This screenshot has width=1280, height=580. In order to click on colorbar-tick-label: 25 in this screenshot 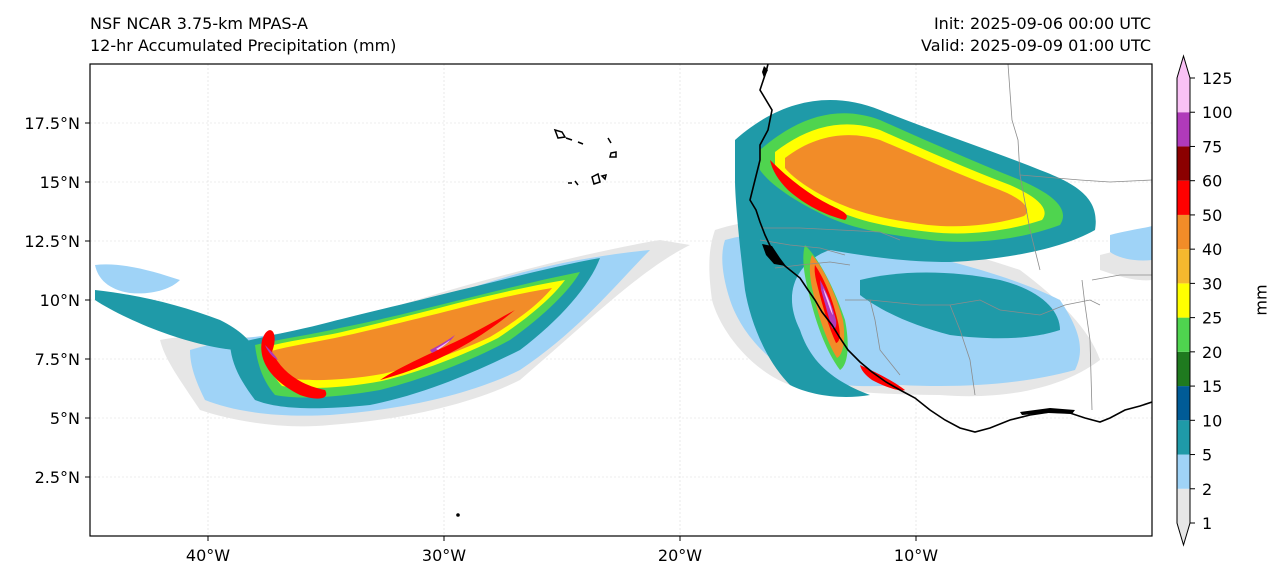, I will do `click(1212, 318)`.